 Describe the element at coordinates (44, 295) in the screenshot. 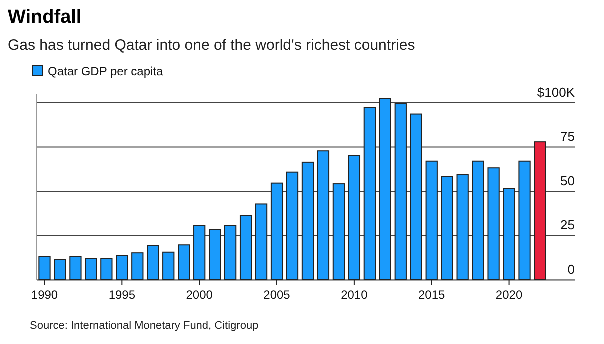

I see `x-tick-label: 1990` at that location.